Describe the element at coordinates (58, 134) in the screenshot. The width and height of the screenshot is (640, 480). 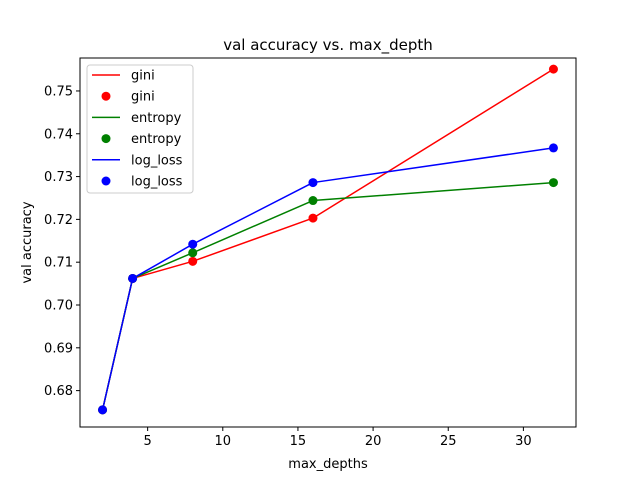
I see `y-tick-label: 0.74` at that location.